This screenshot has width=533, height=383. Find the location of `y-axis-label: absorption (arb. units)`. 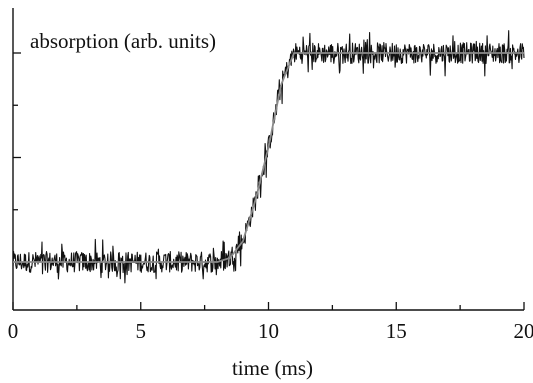

y-axis-label: absorption (arb. units) is located at coordinates (123, 41).